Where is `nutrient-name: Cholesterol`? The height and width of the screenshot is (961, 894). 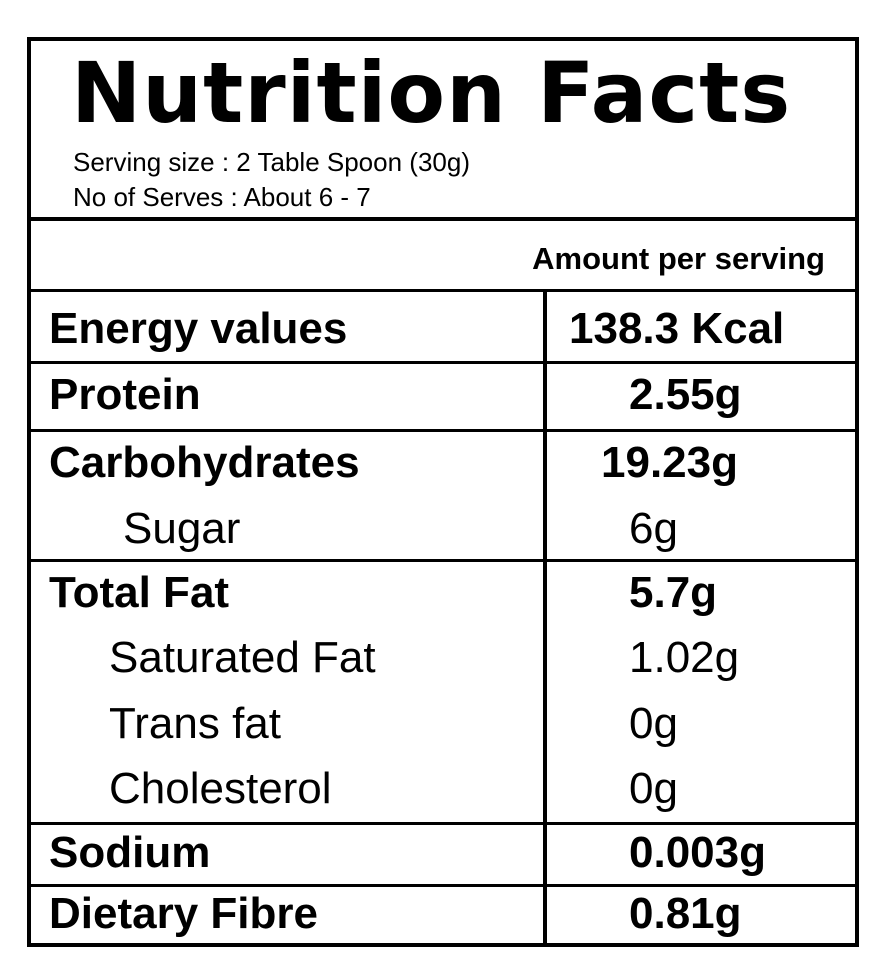 nutrient-name: Cholesterol is located at coordinates (220, 788).